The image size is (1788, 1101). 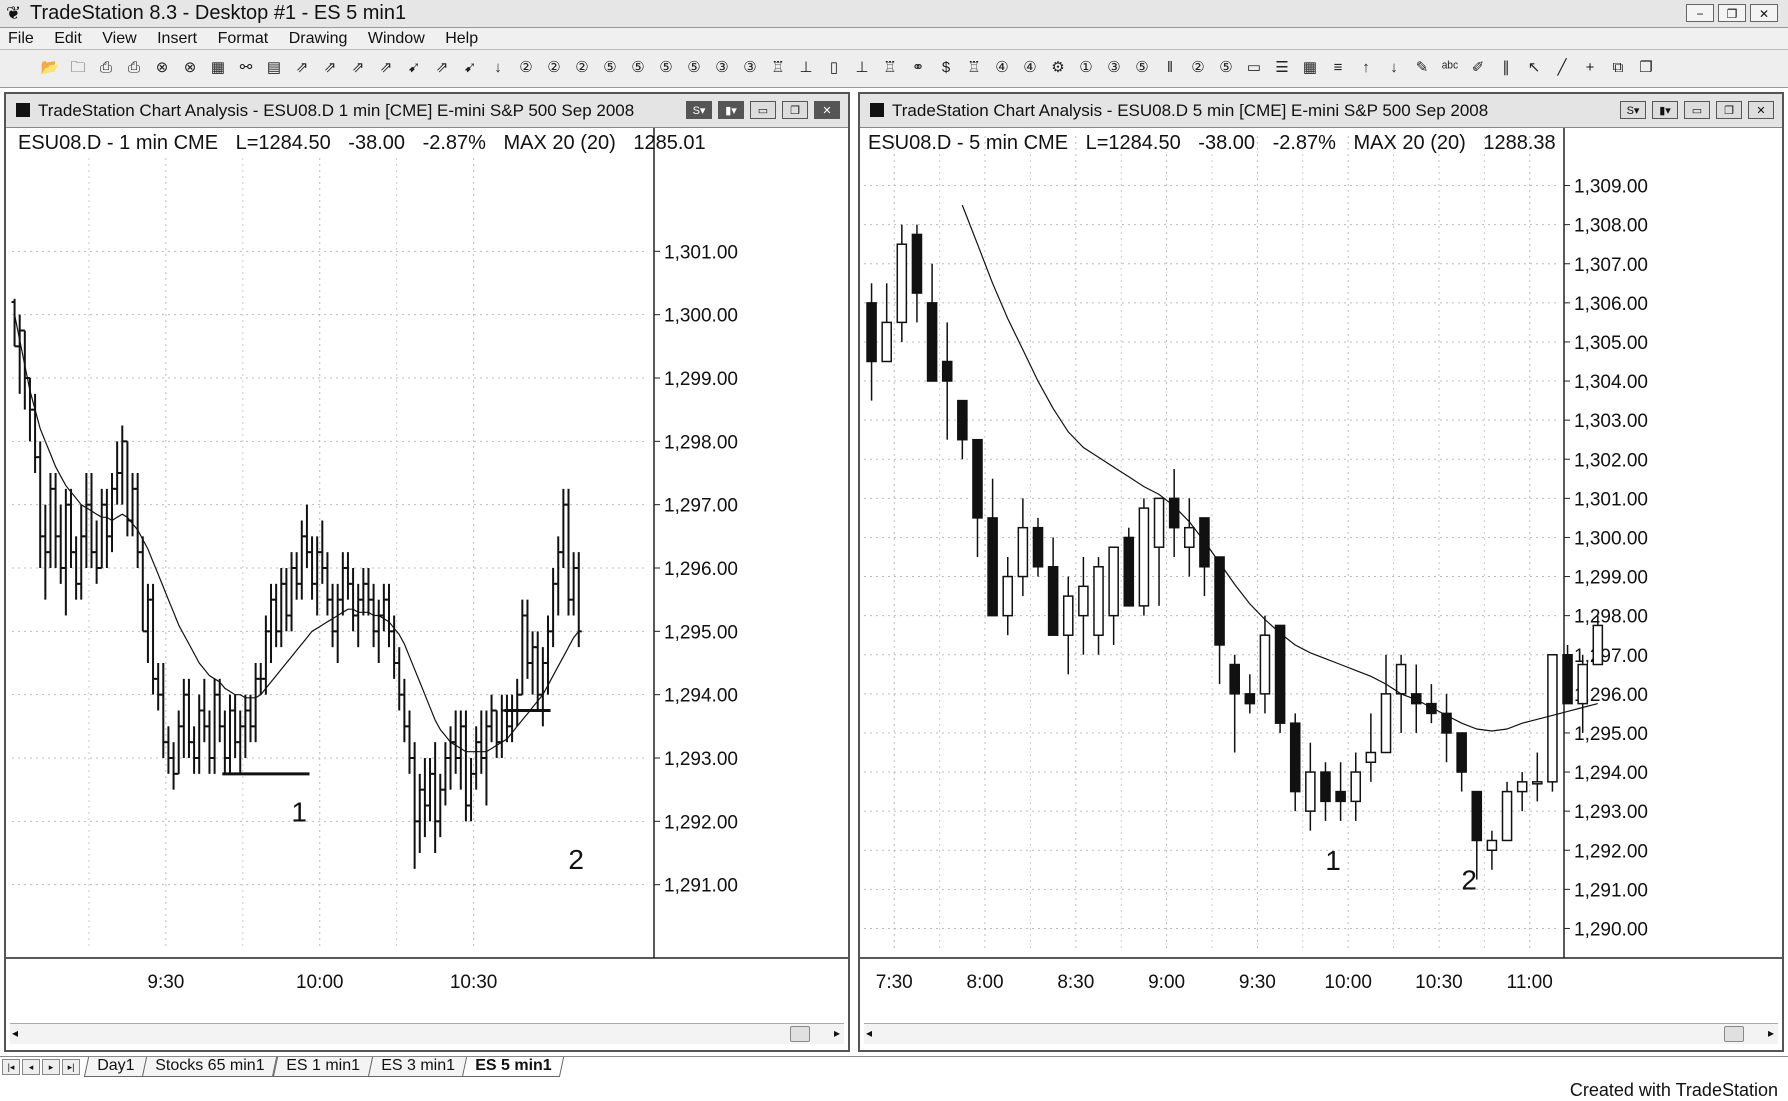 What do you see at coordinates (396, 38) in the screenshot?
I see `menu-window: Window` at bounding box center [396, 38].